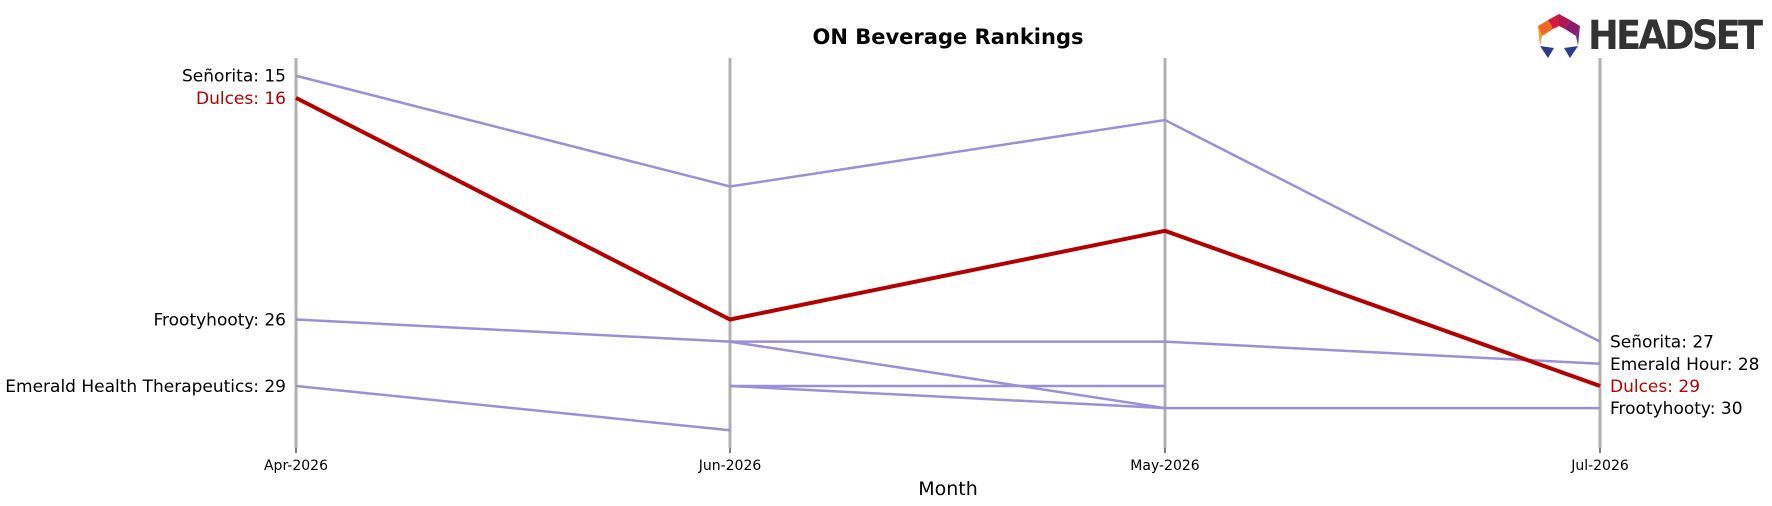 The width and height of the screenshot is (1772, 506). Describe the element at coordinates (730, 466) in the screenshot. I see `x-tick-label: Jun-2026` at that location.